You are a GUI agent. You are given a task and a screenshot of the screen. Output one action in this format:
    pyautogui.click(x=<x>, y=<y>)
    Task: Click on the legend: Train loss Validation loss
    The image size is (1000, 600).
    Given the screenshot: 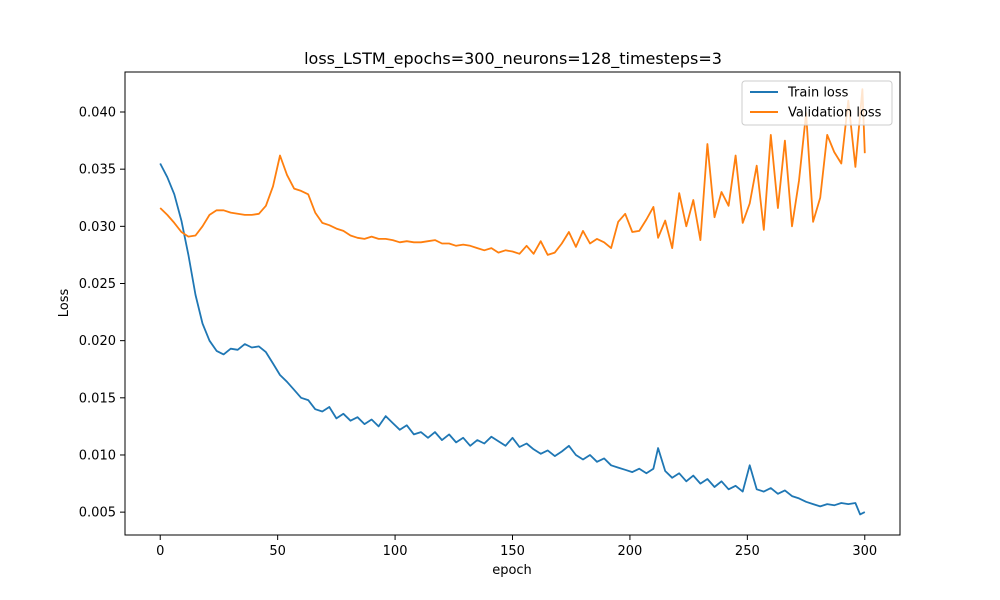 What is the action you would take?
    pyautogui.click(x=817, y=103)
    